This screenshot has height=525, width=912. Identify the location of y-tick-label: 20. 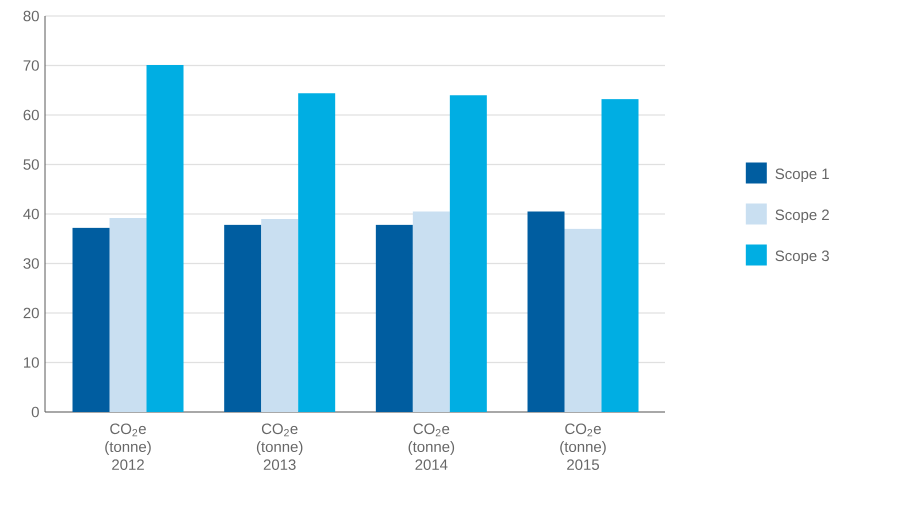
(31, 313).